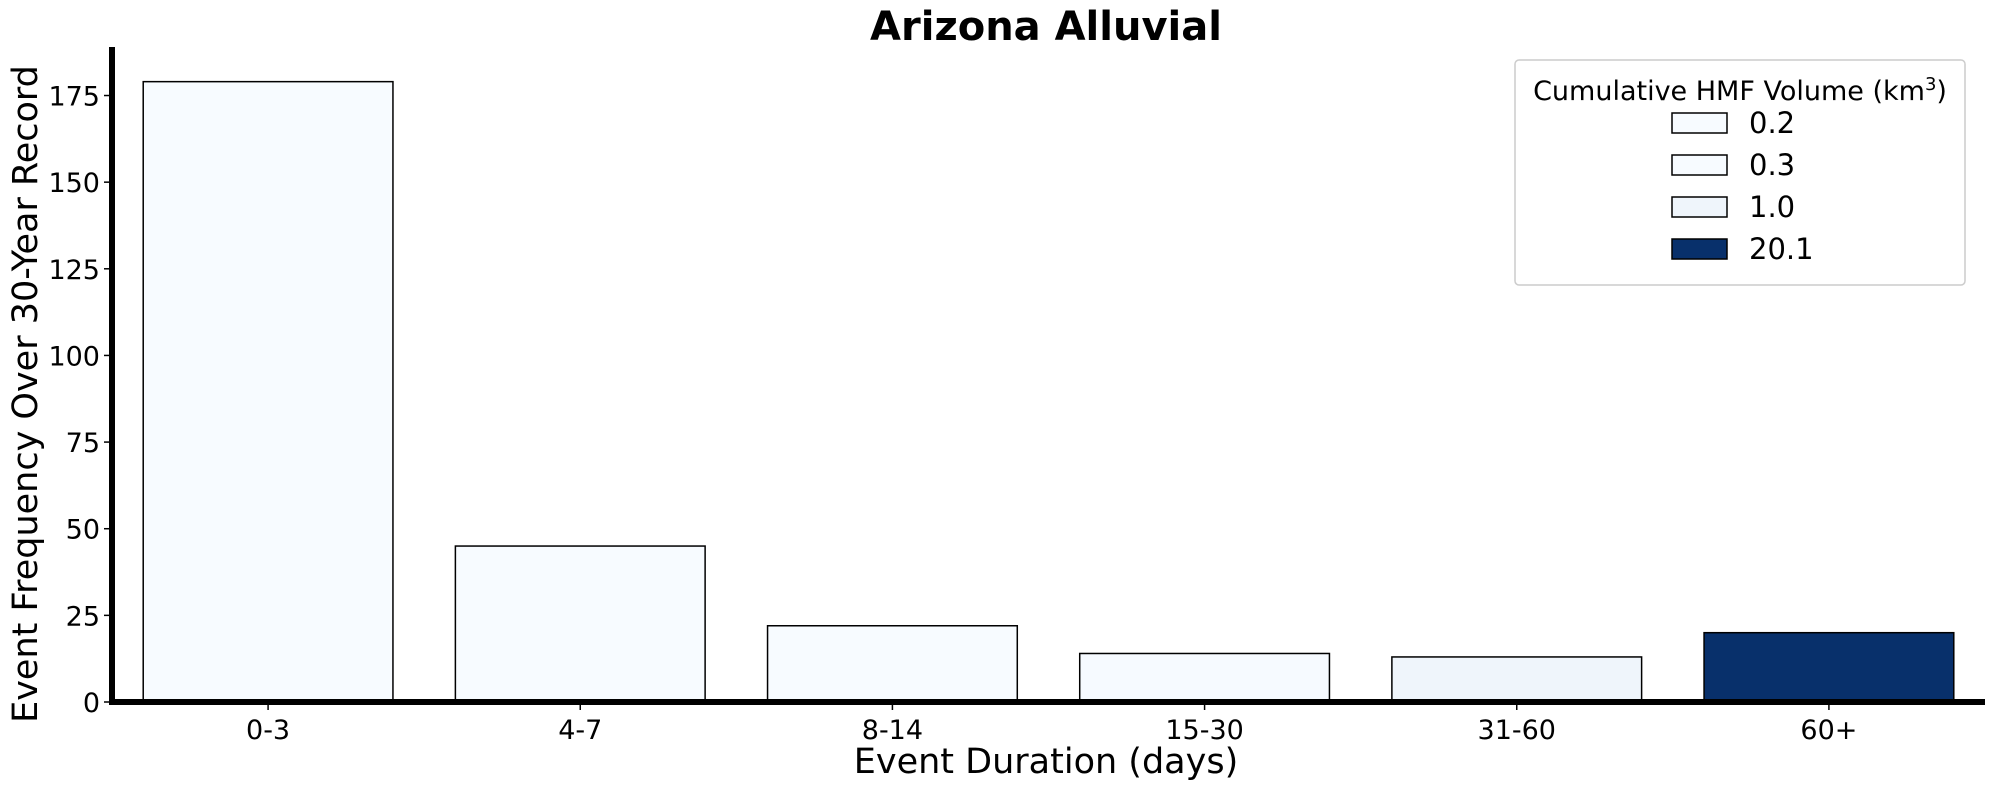 The width and height of the screenshot is (1990, 789). What do you see at coordinates (80, 400) in the screenshot?
I see `y-ticks-group: 0 25 50 75 100 125 150 175` at bounding box center [80, 400].